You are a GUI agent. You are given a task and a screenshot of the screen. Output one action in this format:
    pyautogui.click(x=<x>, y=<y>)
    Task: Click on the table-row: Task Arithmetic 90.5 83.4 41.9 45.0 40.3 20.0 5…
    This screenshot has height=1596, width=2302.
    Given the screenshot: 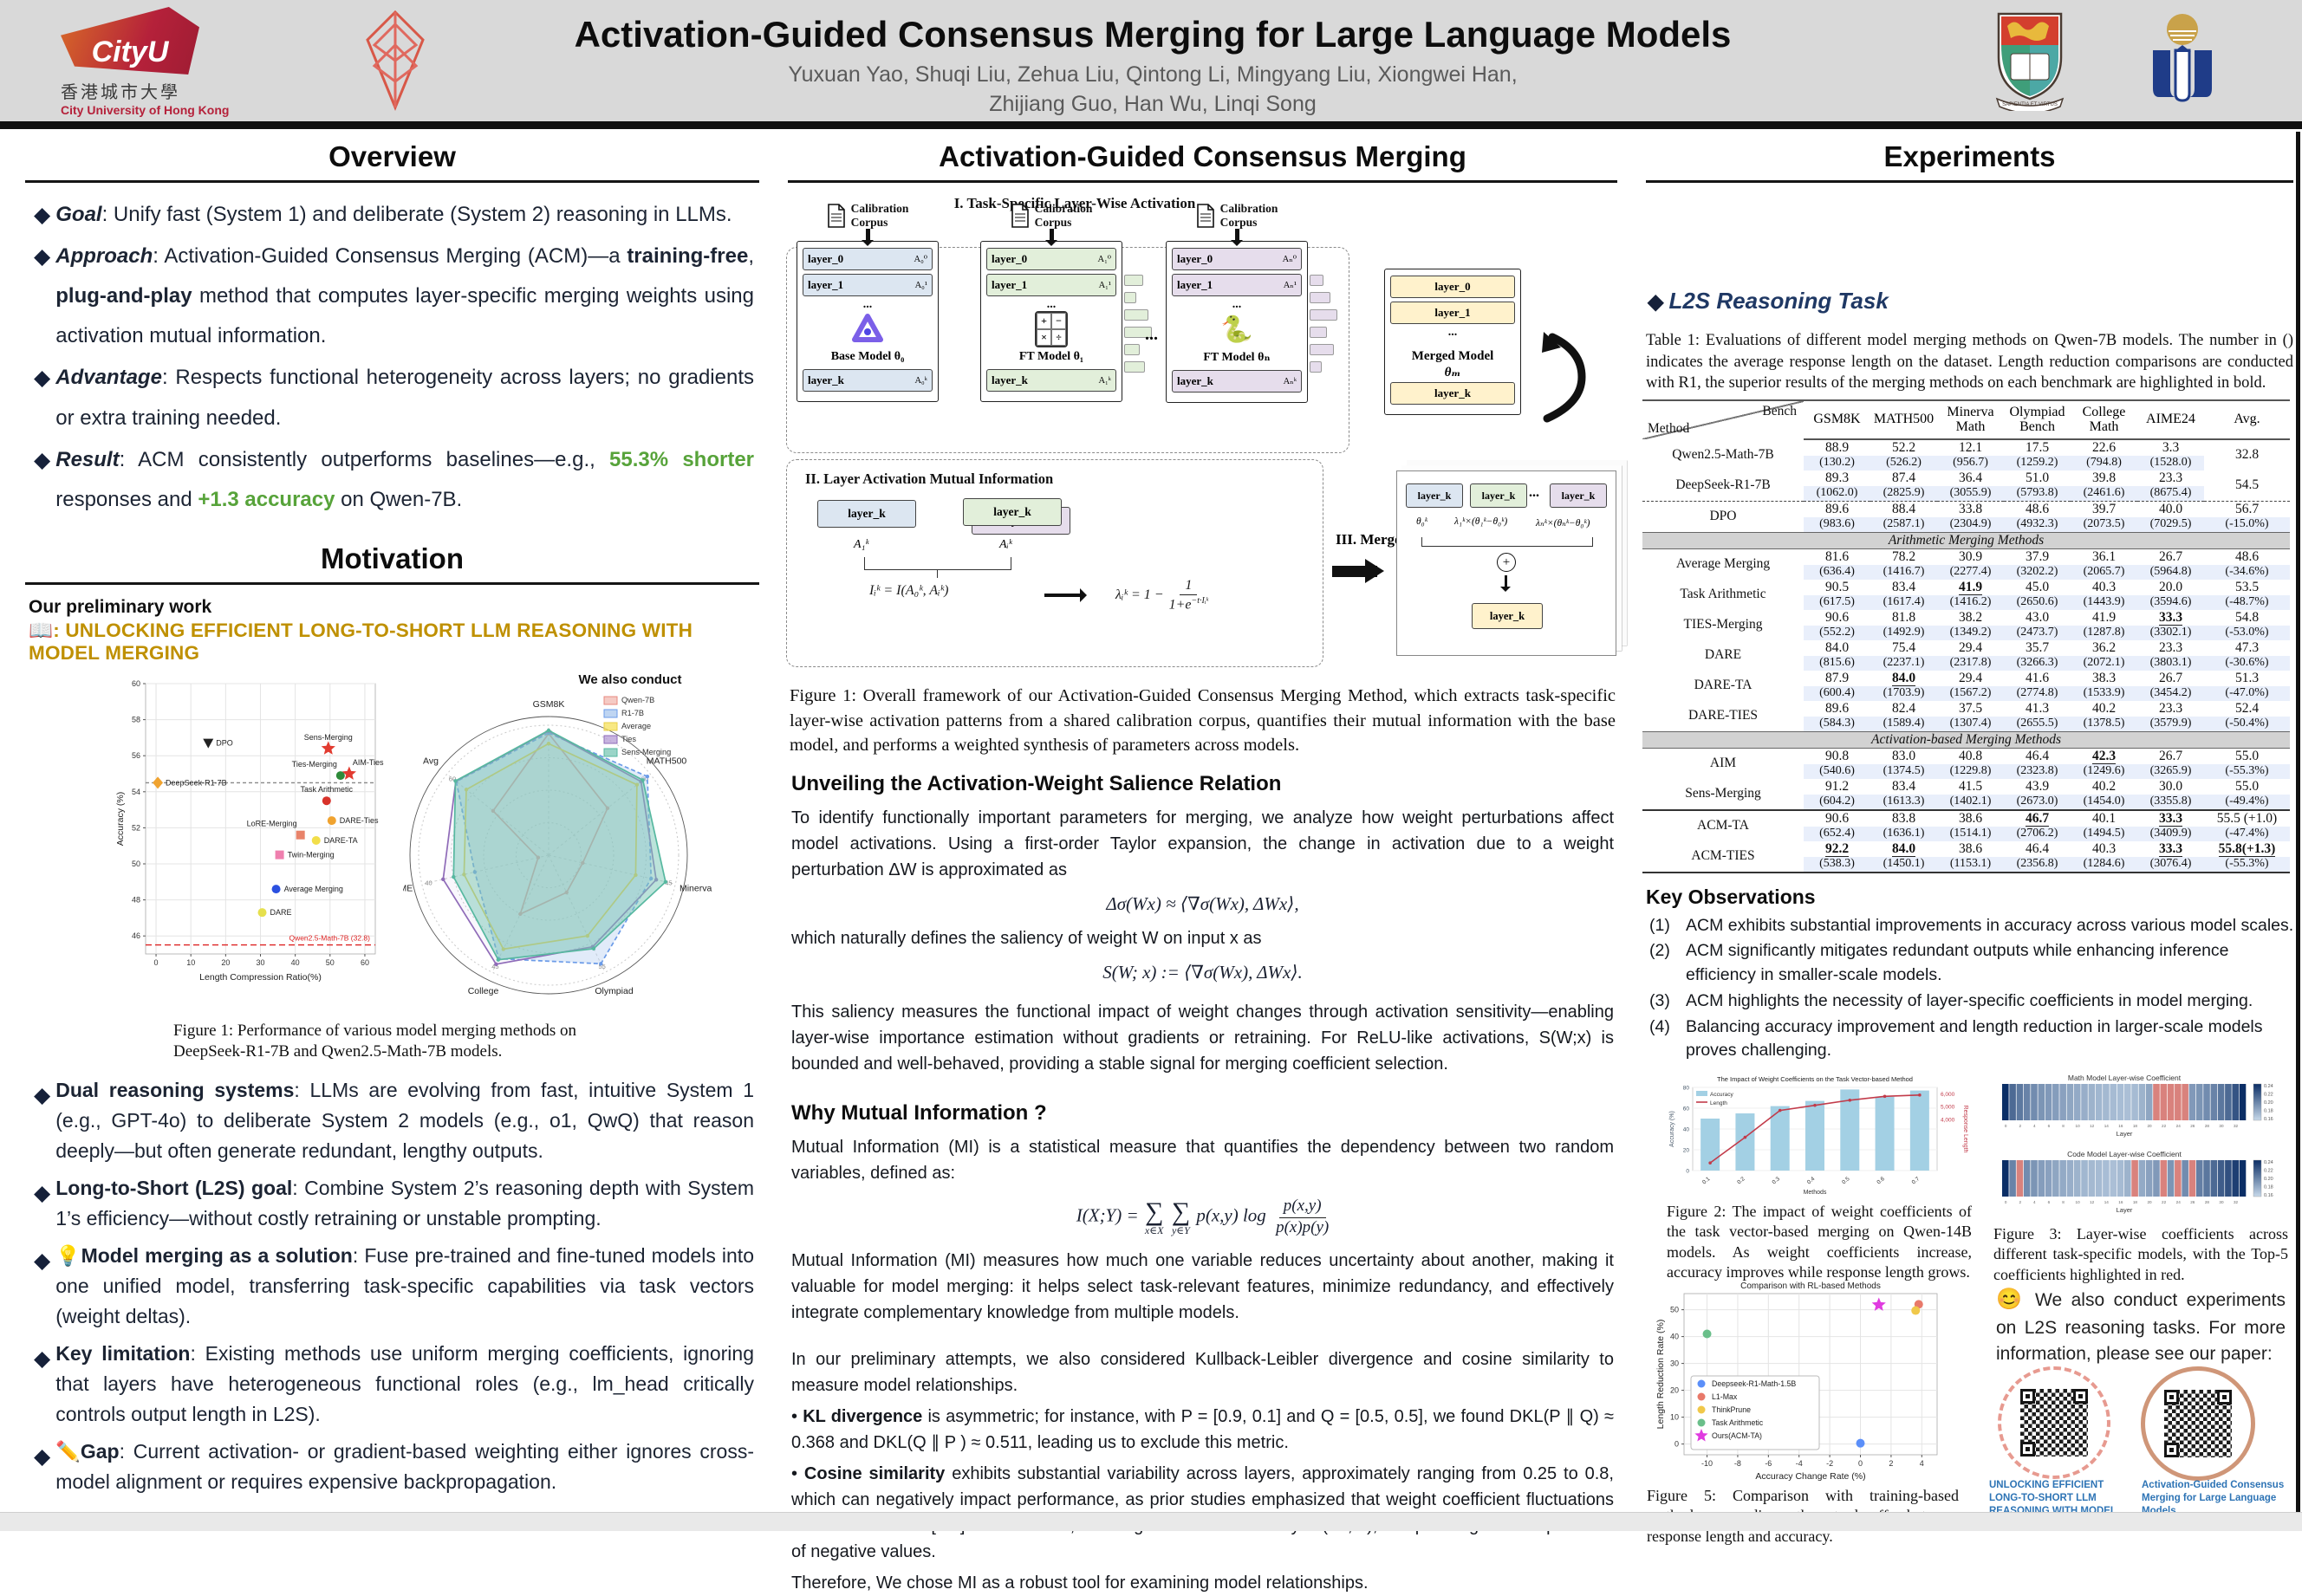 What is the action you would take?
    pyautogui.click(x=1966, y=590)
    